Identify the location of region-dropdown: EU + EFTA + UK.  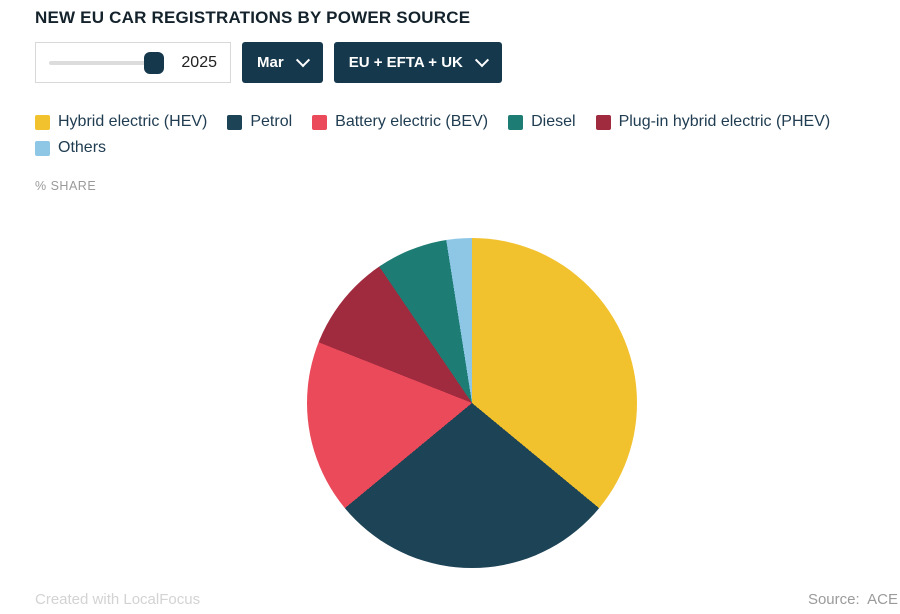
(417, 62).